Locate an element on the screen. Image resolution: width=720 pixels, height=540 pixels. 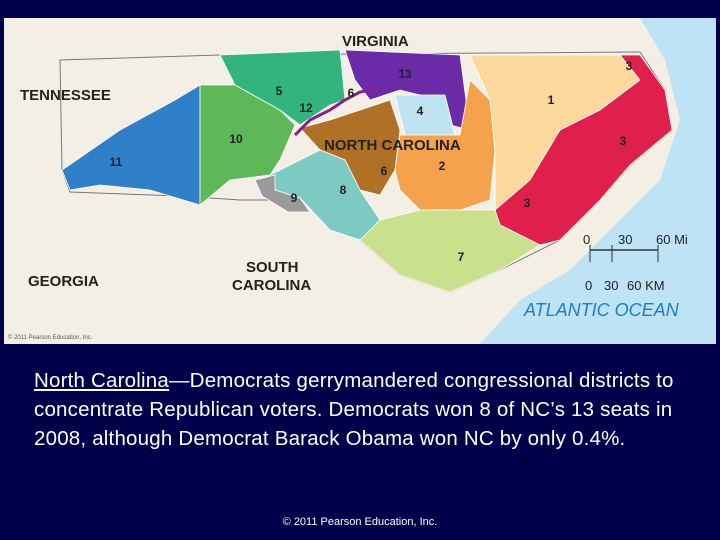
state-label: SOUTH is located at coordinates (272, 267).